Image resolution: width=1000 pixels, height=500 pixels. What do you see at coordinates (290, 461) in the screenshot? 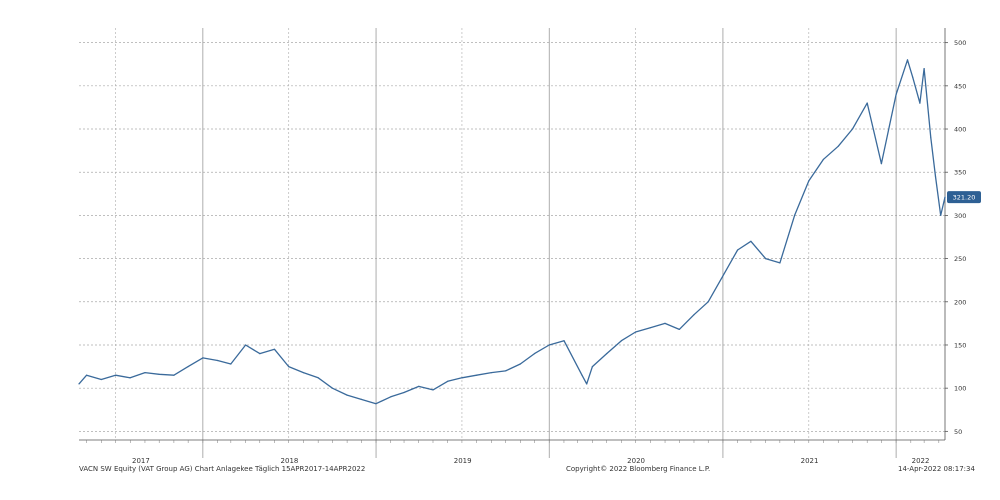
I see `x-tick-label: 2018` at bounding box center [290, 461].